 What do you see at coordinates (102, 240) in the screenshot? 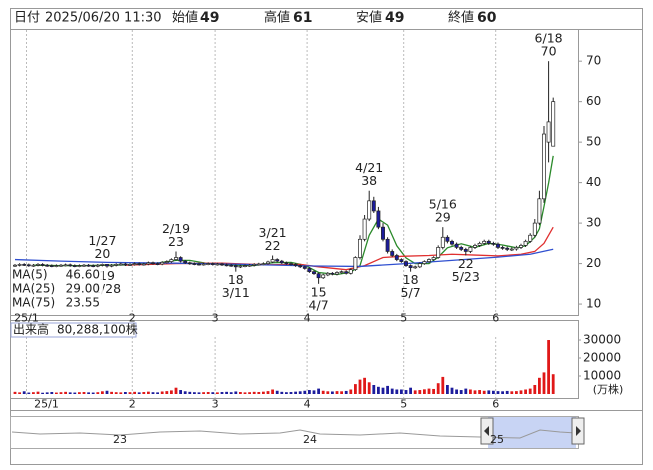
I see `high-date-label: 1/27` at bounding box center [102, 240].